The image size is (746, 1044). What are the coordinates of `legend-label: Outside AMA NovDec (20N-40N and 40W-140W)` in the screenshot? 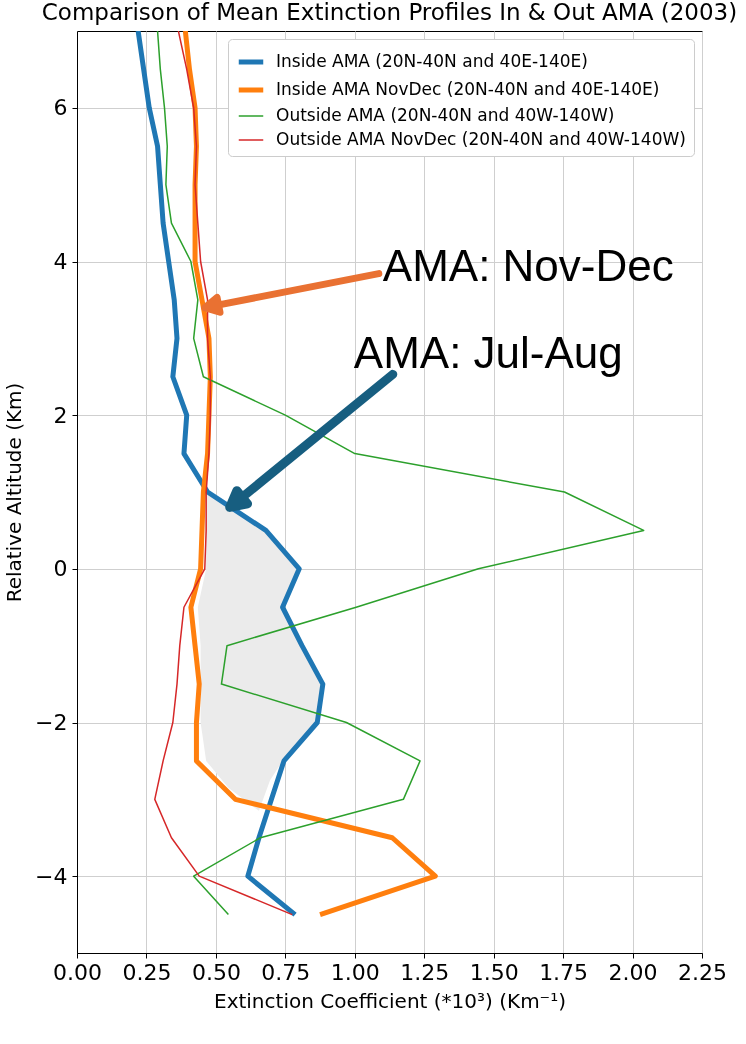 It's located at (481, 139).